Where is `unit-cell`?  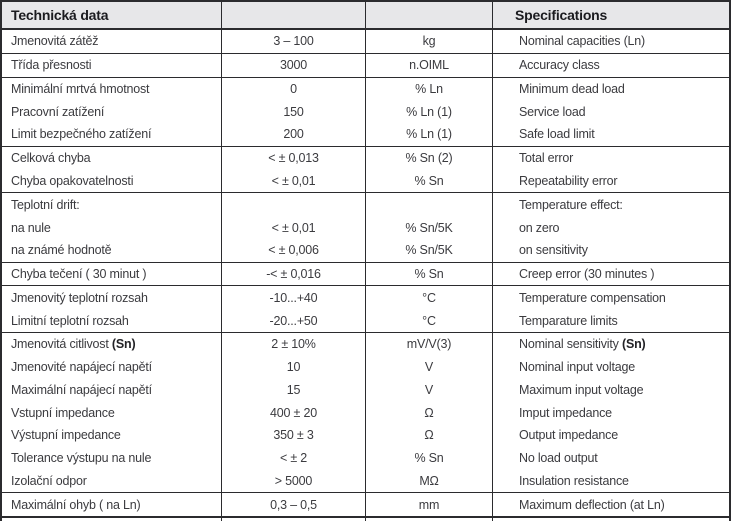
unit-cell is located at coordinates (429, 205).